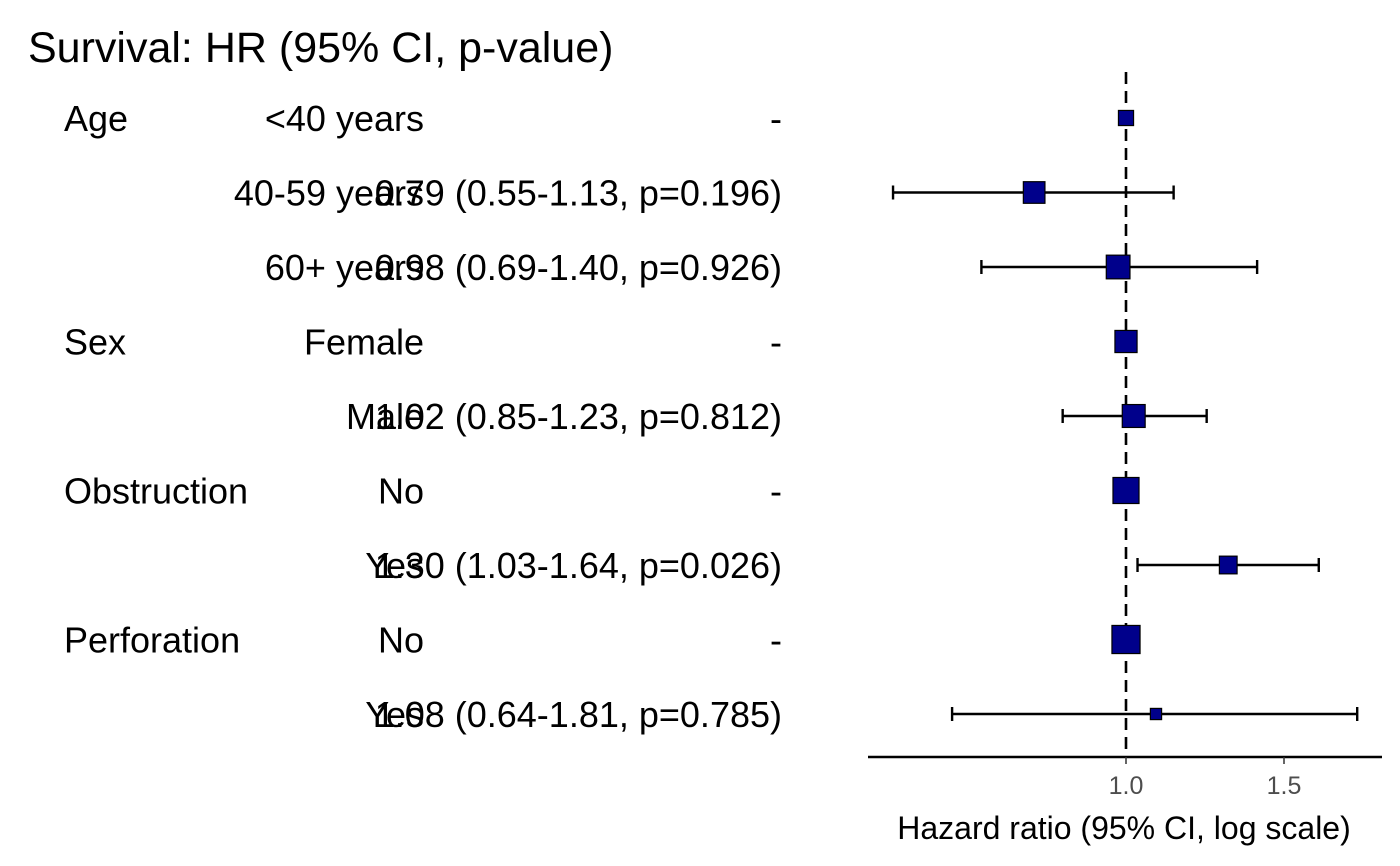 This screenshot has width=1400, height=866. Describe the element at coordinates (156, 491) in the screenshot. I see `row-variable-label: Obstruction` at that location.